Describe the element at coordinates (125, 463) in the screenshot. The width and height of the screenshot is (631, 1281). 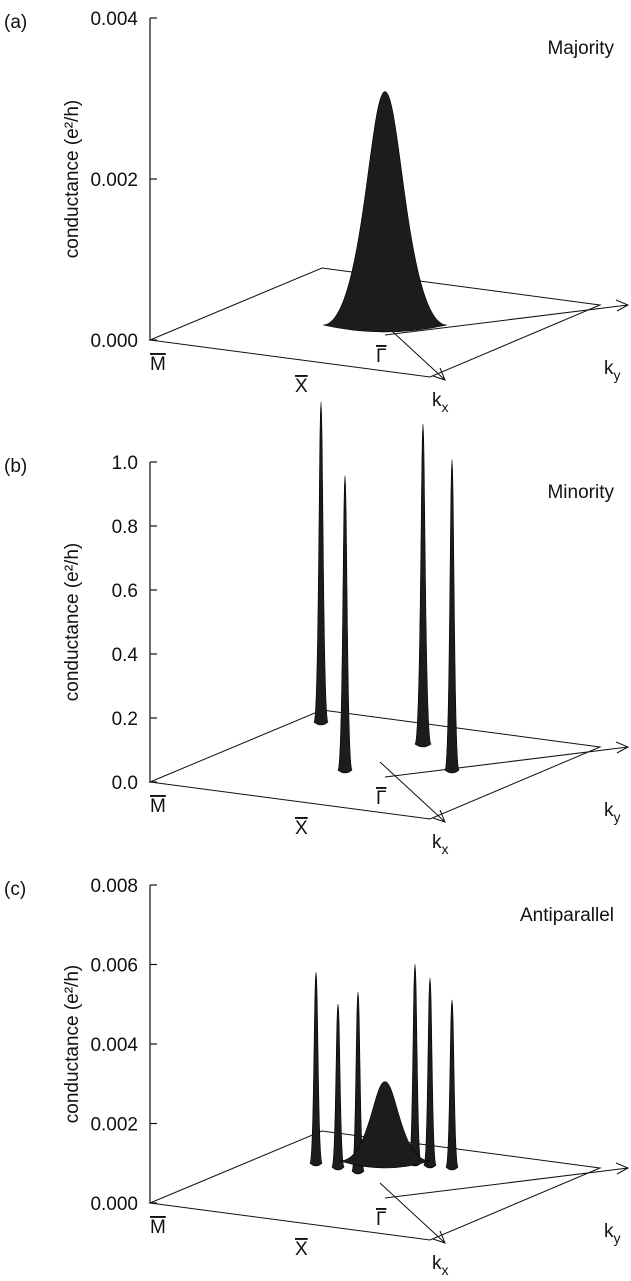
I see `y-tick-label: 1.0` at that location.